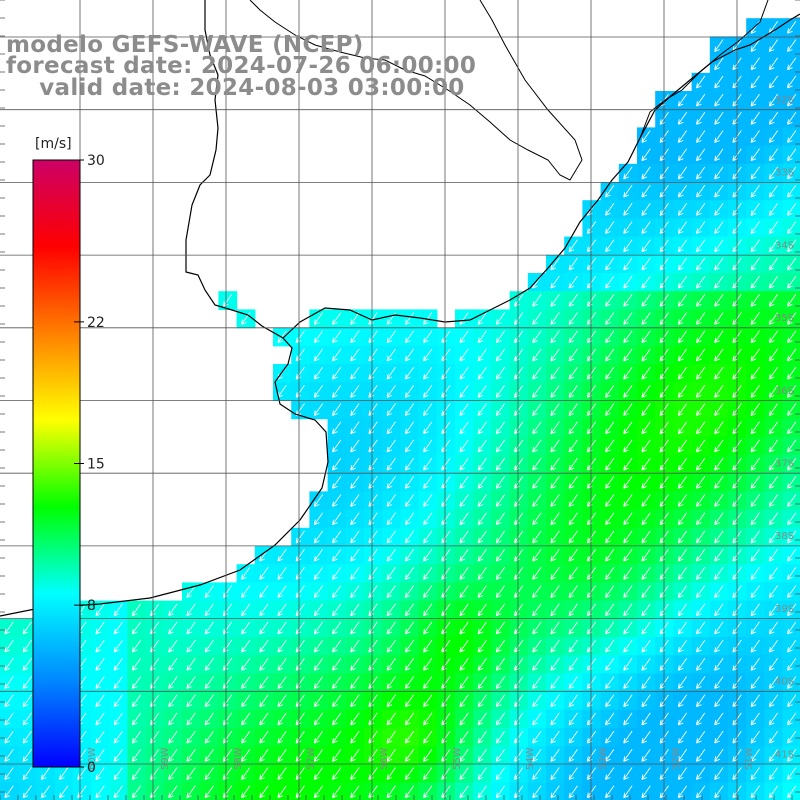 This screenshot has width=800, height=800. Describe the element at coordinates (530, 758) in the screenshot. I see `longitude-label: 54W` at that location.